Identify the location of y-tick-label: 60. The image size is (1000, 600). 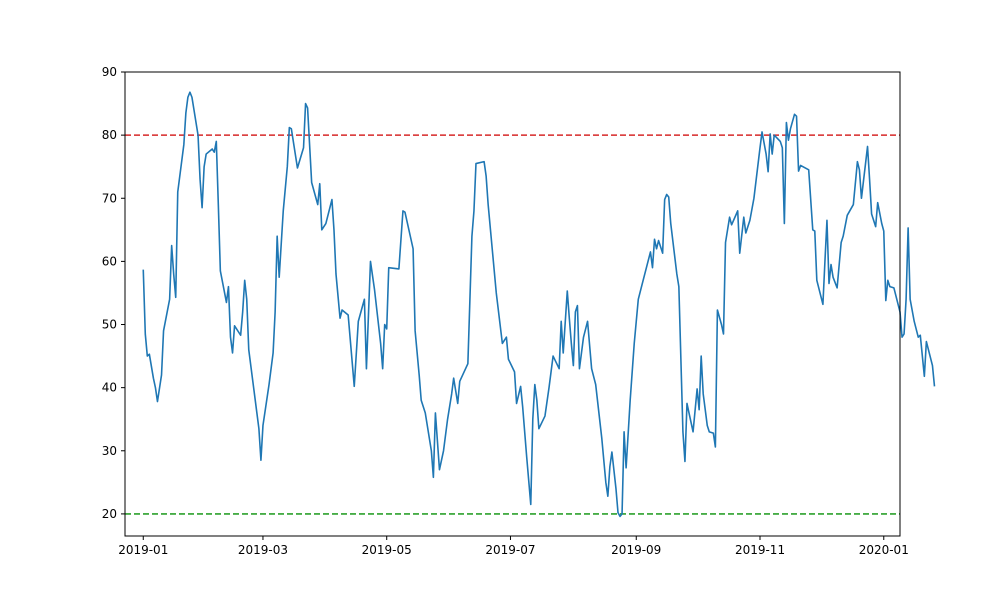
(109, 261).